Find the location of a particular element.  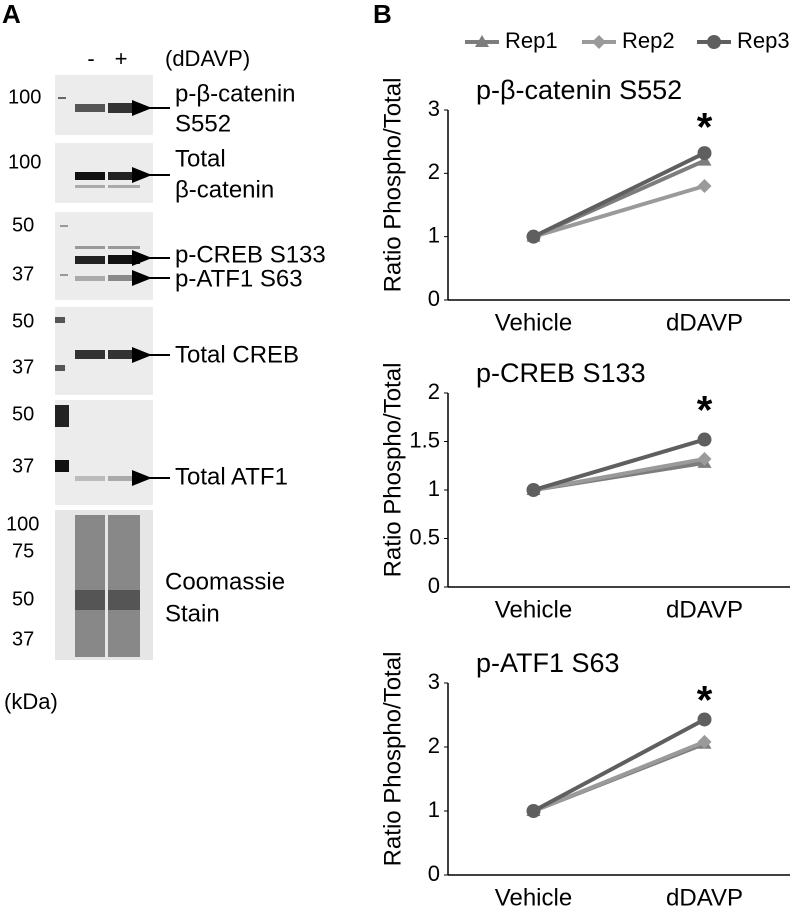

unit-label: (kDa) is located at coordinates (31, 701).